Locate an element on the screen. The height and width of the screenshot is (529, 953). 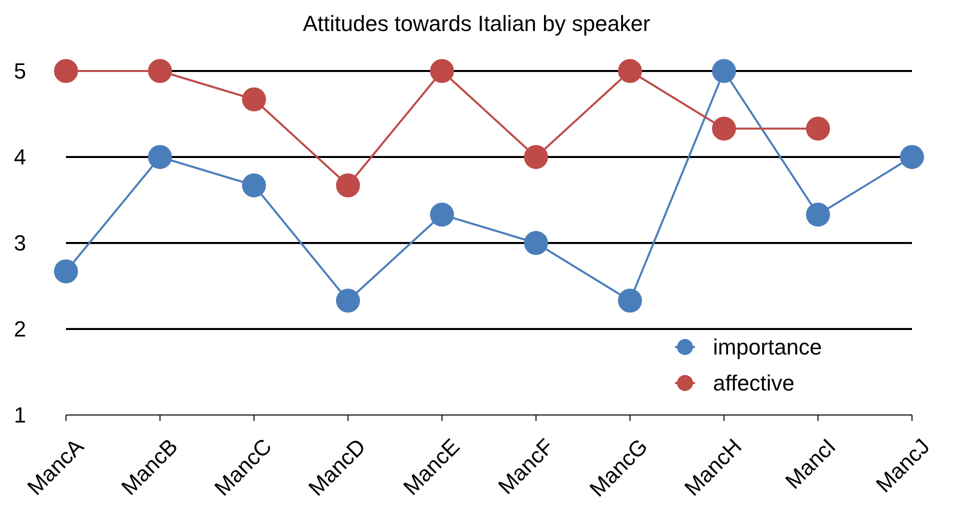
y-tick-label: 2 is located at coordinates (20, 329).